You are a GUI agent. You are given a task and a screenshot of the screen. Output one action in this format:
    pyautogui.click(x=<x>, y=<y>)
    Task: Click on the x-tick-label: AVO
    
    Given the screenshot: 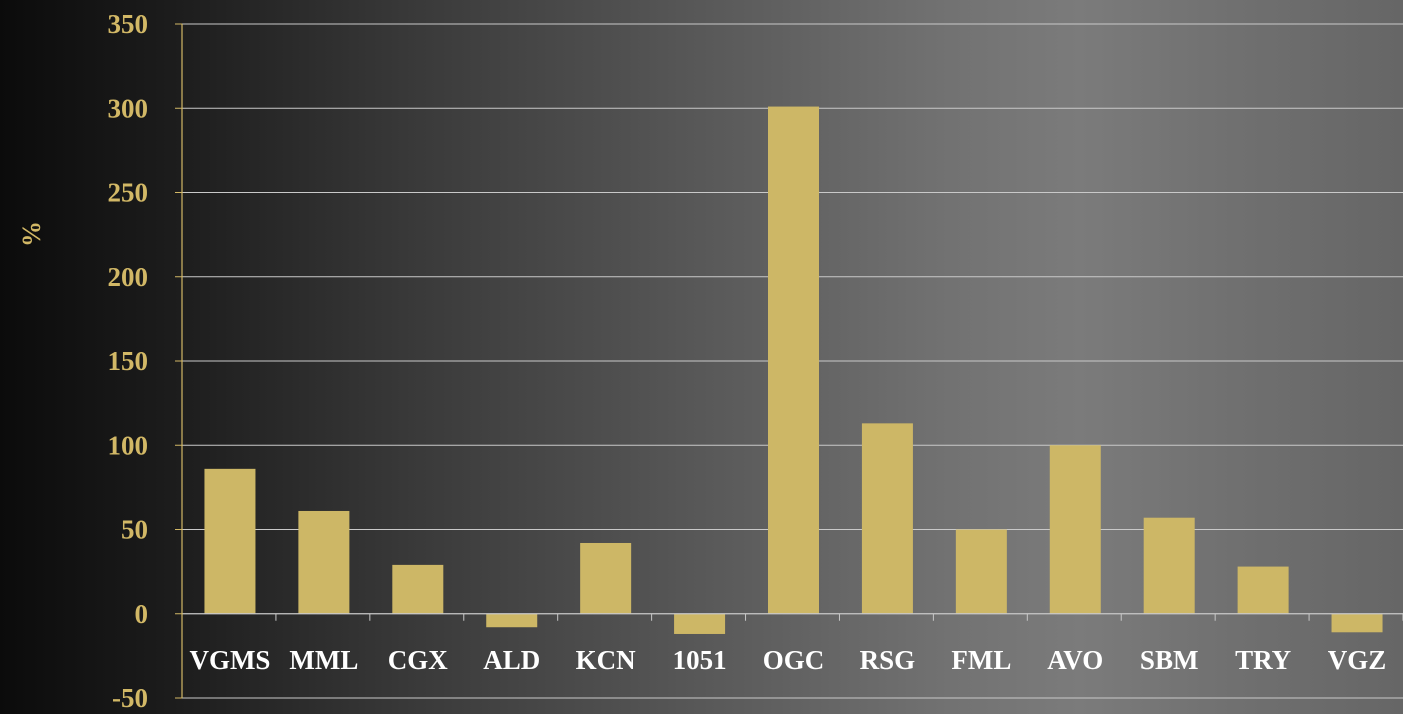 What is the action you would take?
    pyautogui.click(x=1075, y=660)
    